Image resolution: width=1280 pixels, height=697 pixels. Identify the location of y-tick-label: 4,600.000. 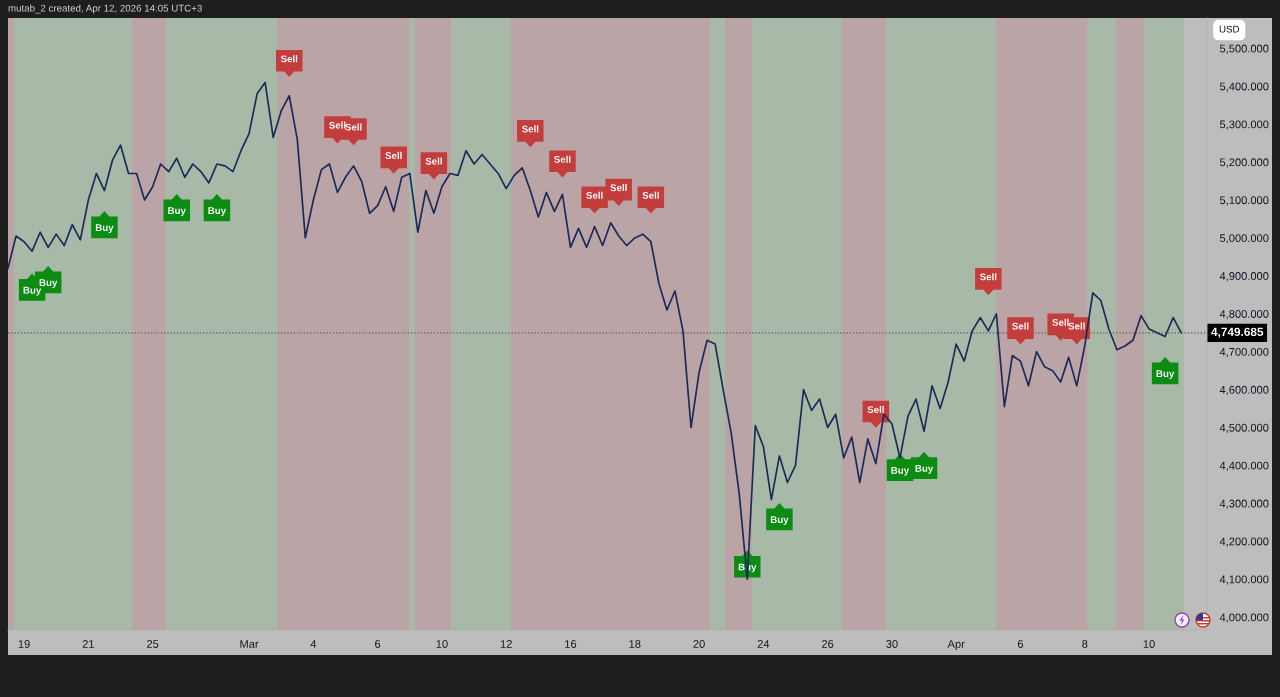
(1244, 390).